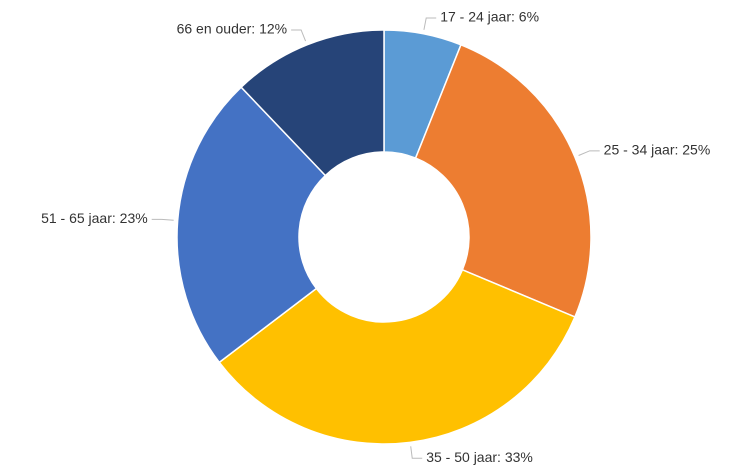  What do you see at coordinates (657, 150) in the screenshot?
I see `data-label: 25 - 34 jaar: 25%` at bounding box center [657, 150].